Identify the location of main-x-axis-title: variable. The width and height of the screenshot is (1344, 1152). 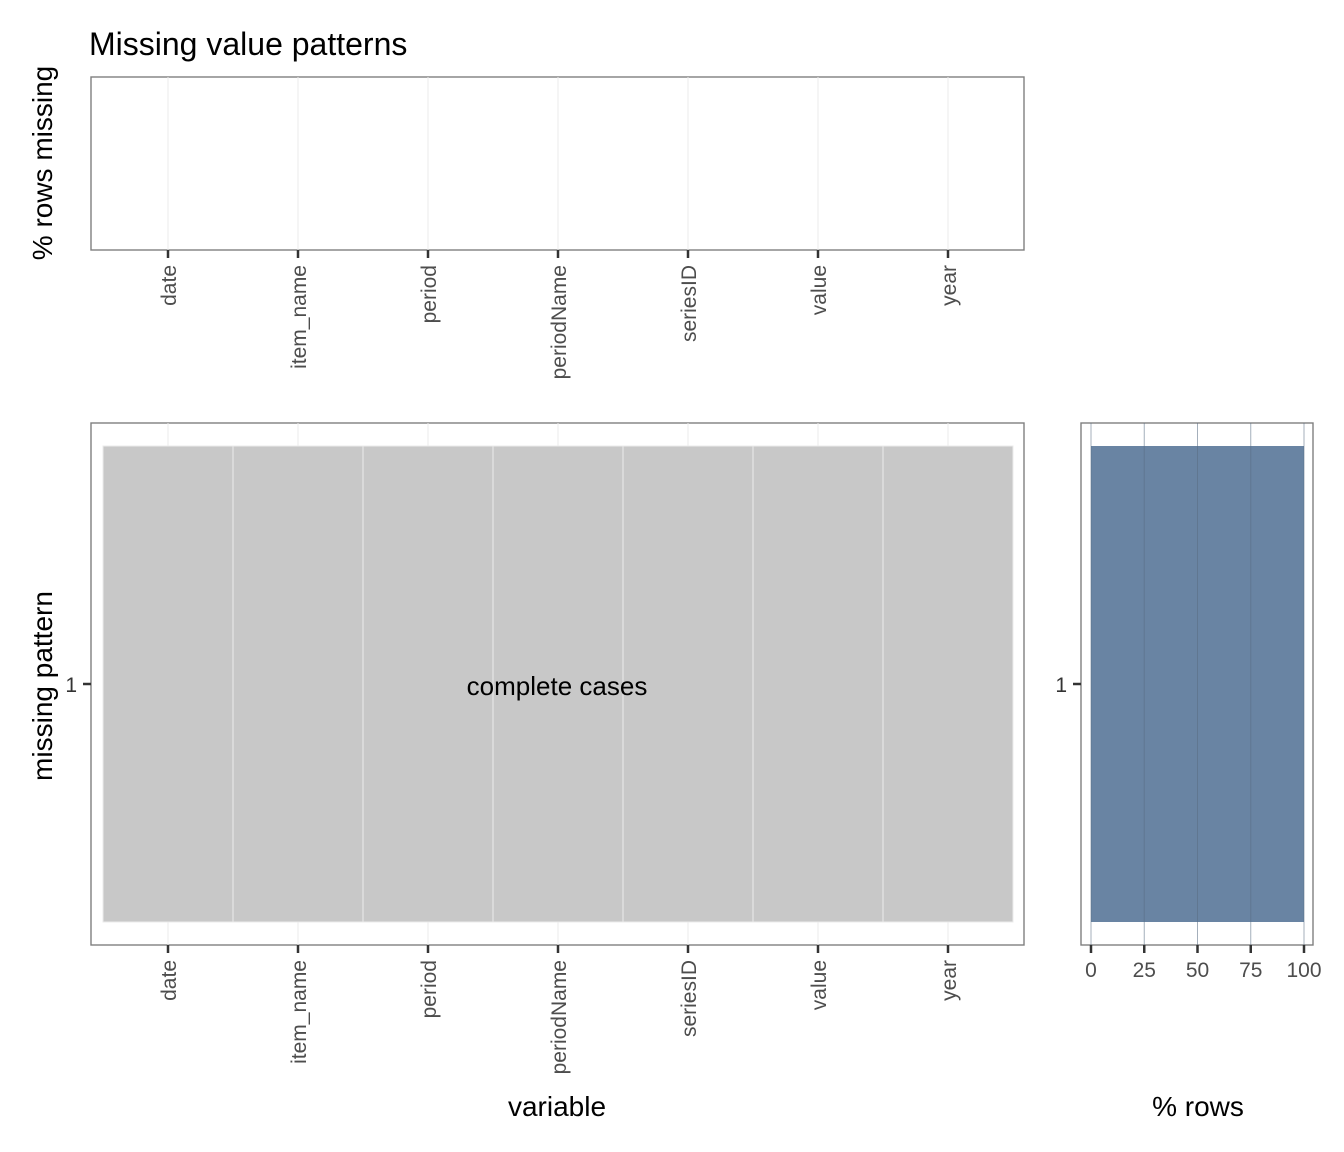
(557, 1106).